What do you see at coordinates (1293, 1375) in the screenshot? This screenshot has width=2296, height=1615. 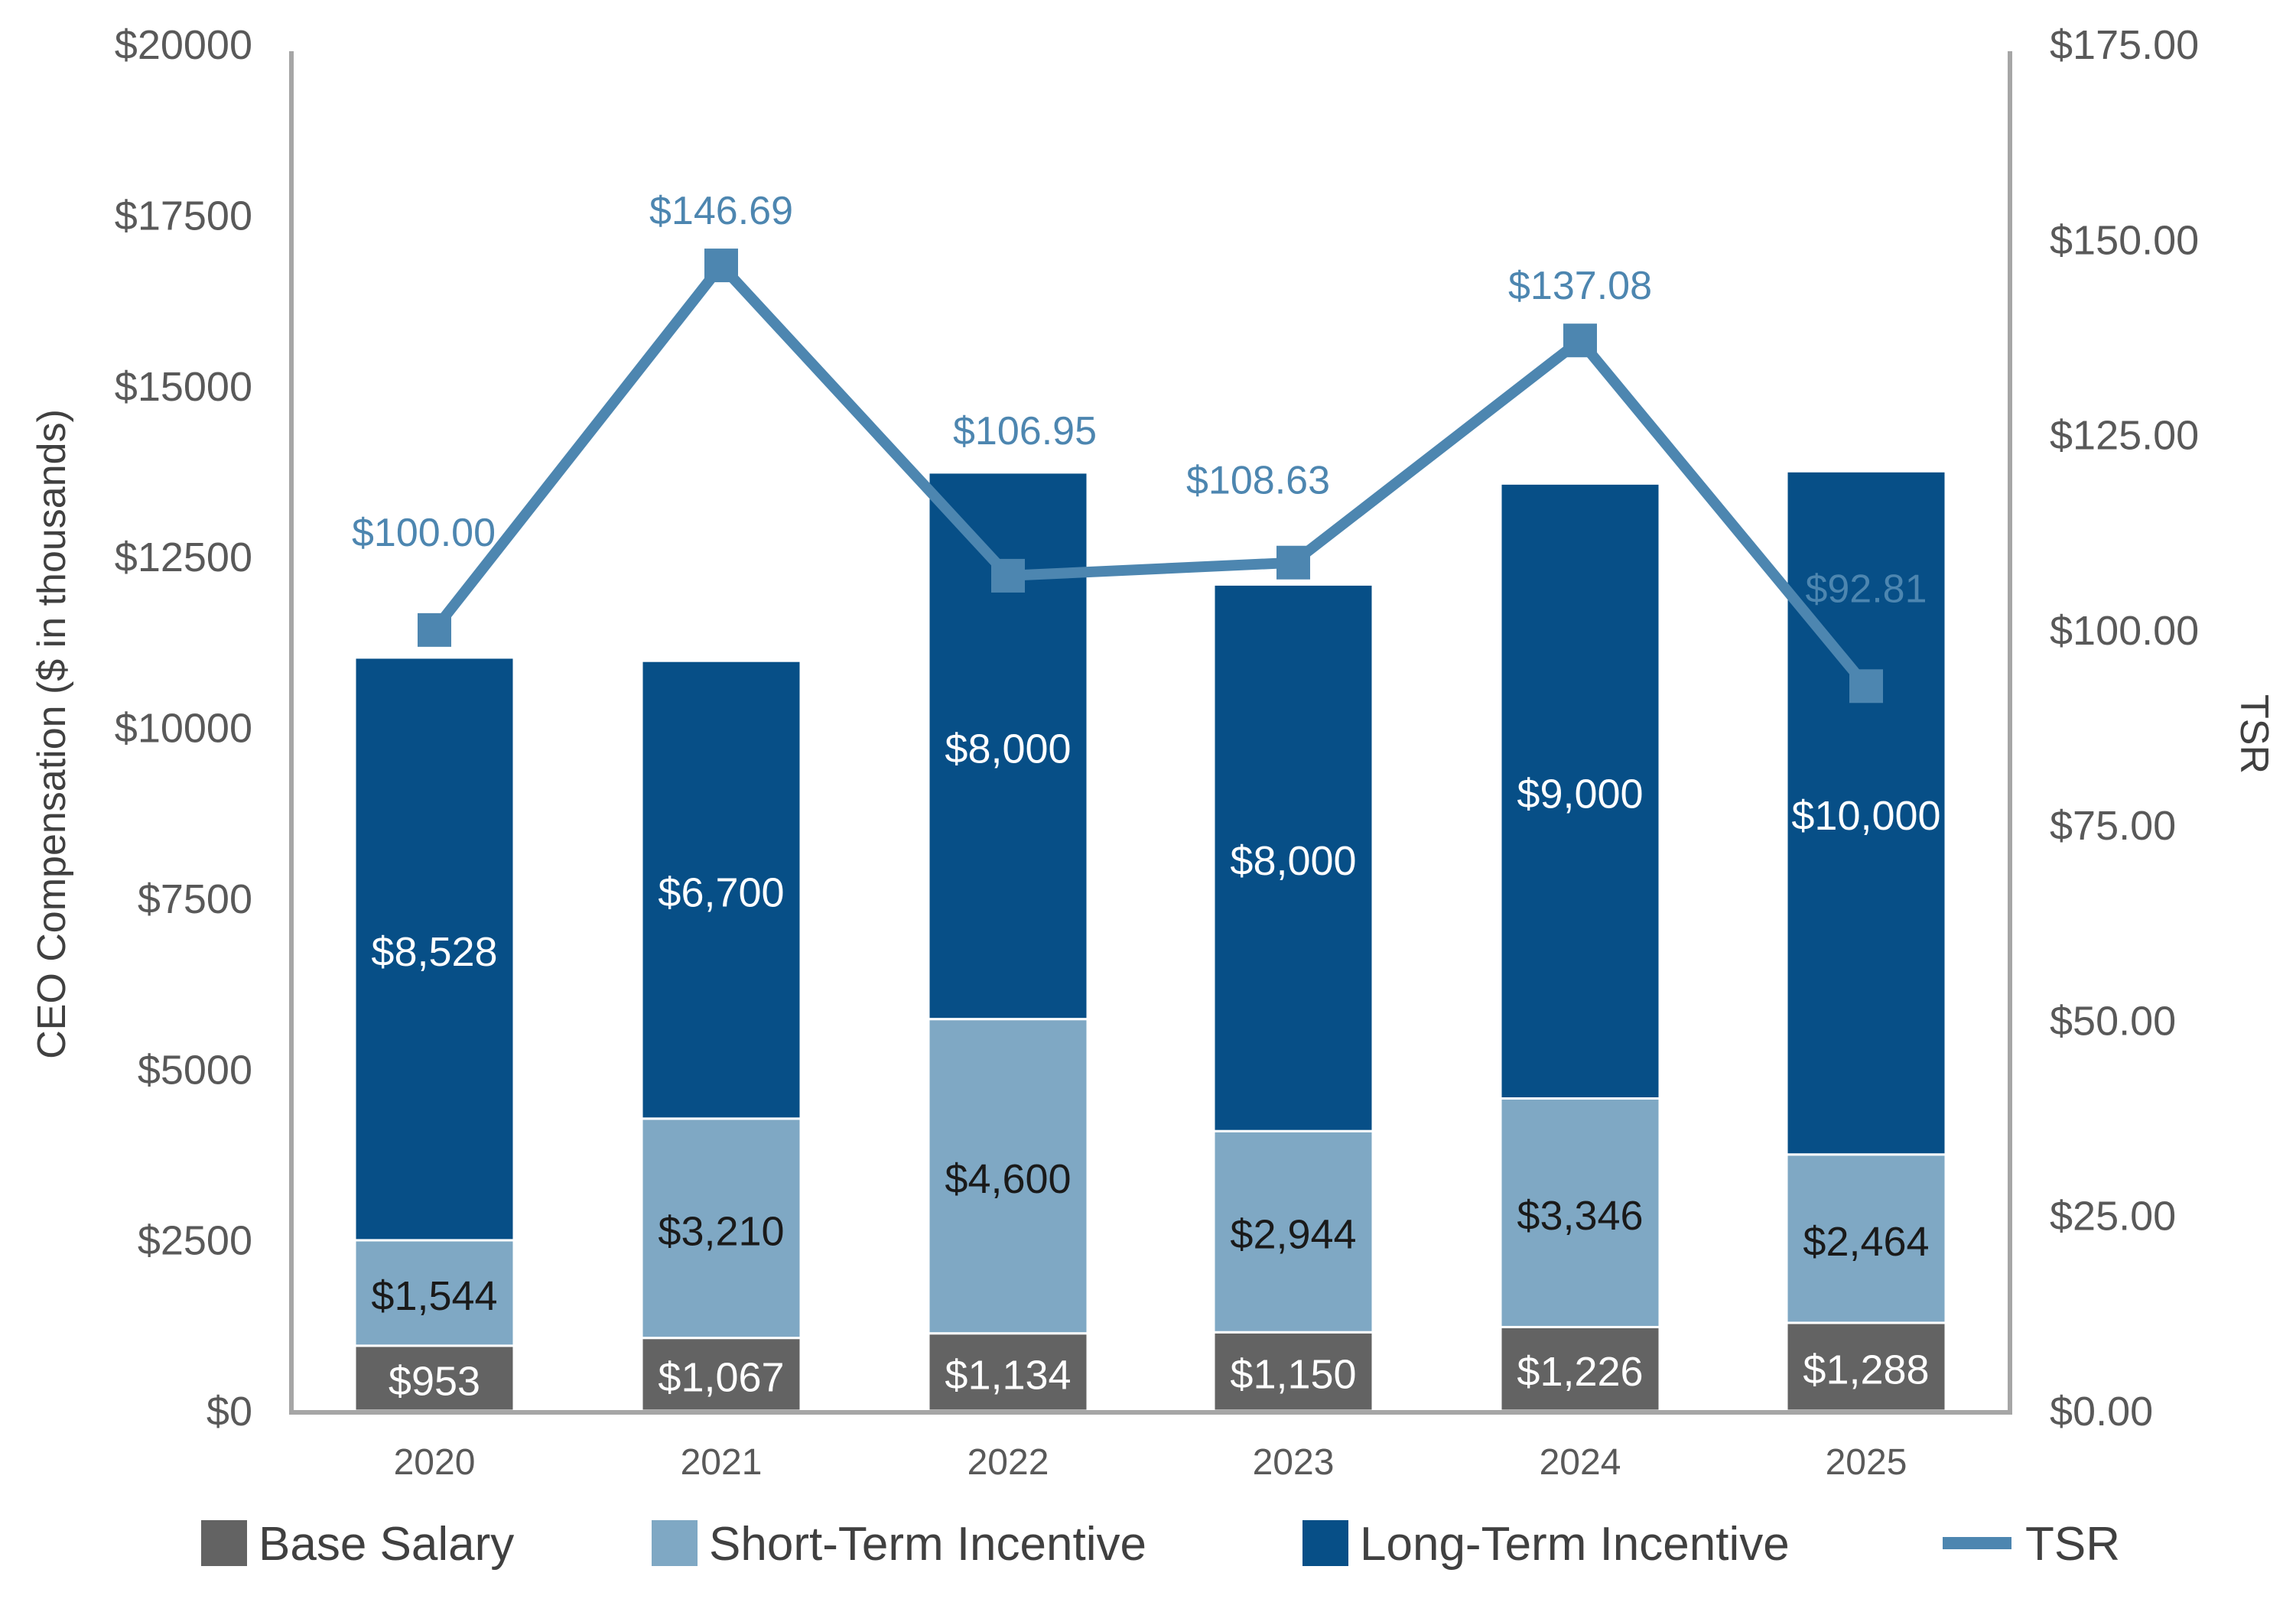 I see `bar-data-label: $1,150` at bounding box center [1293, 1375].